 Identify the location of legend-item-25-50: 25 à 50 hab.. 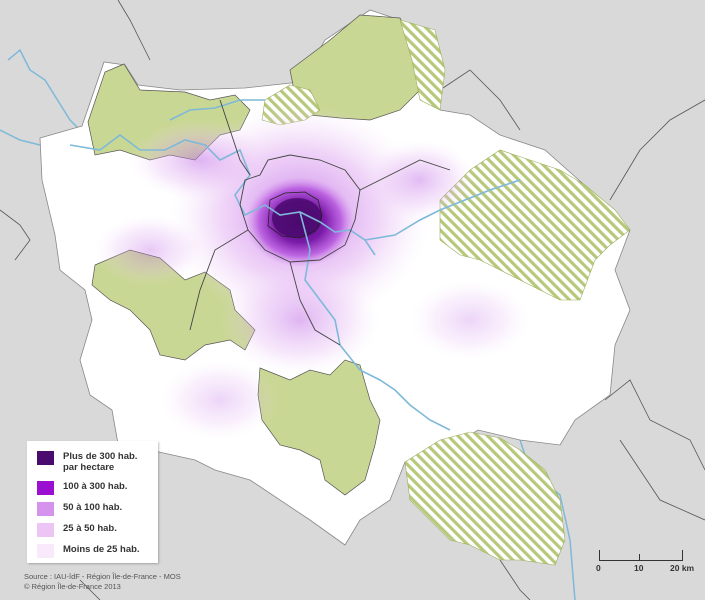
(77, 530).